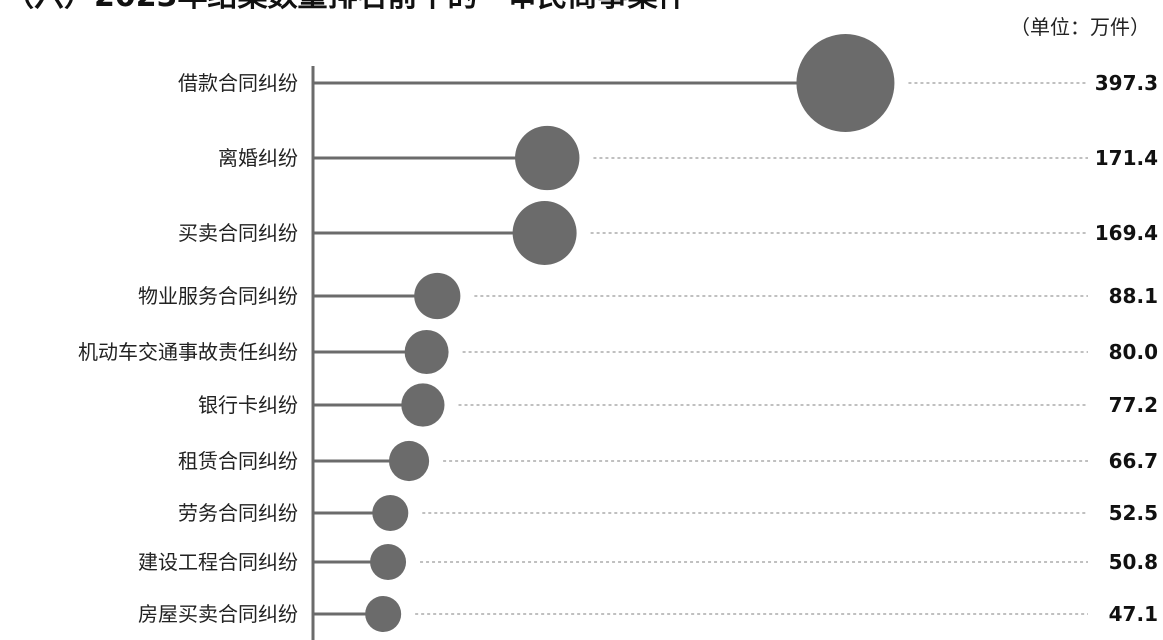  What do you see at coordinates (1133, 405) in the screenshot?
I see `value-label-6: 77.2` at bounding box center [1133, 405].